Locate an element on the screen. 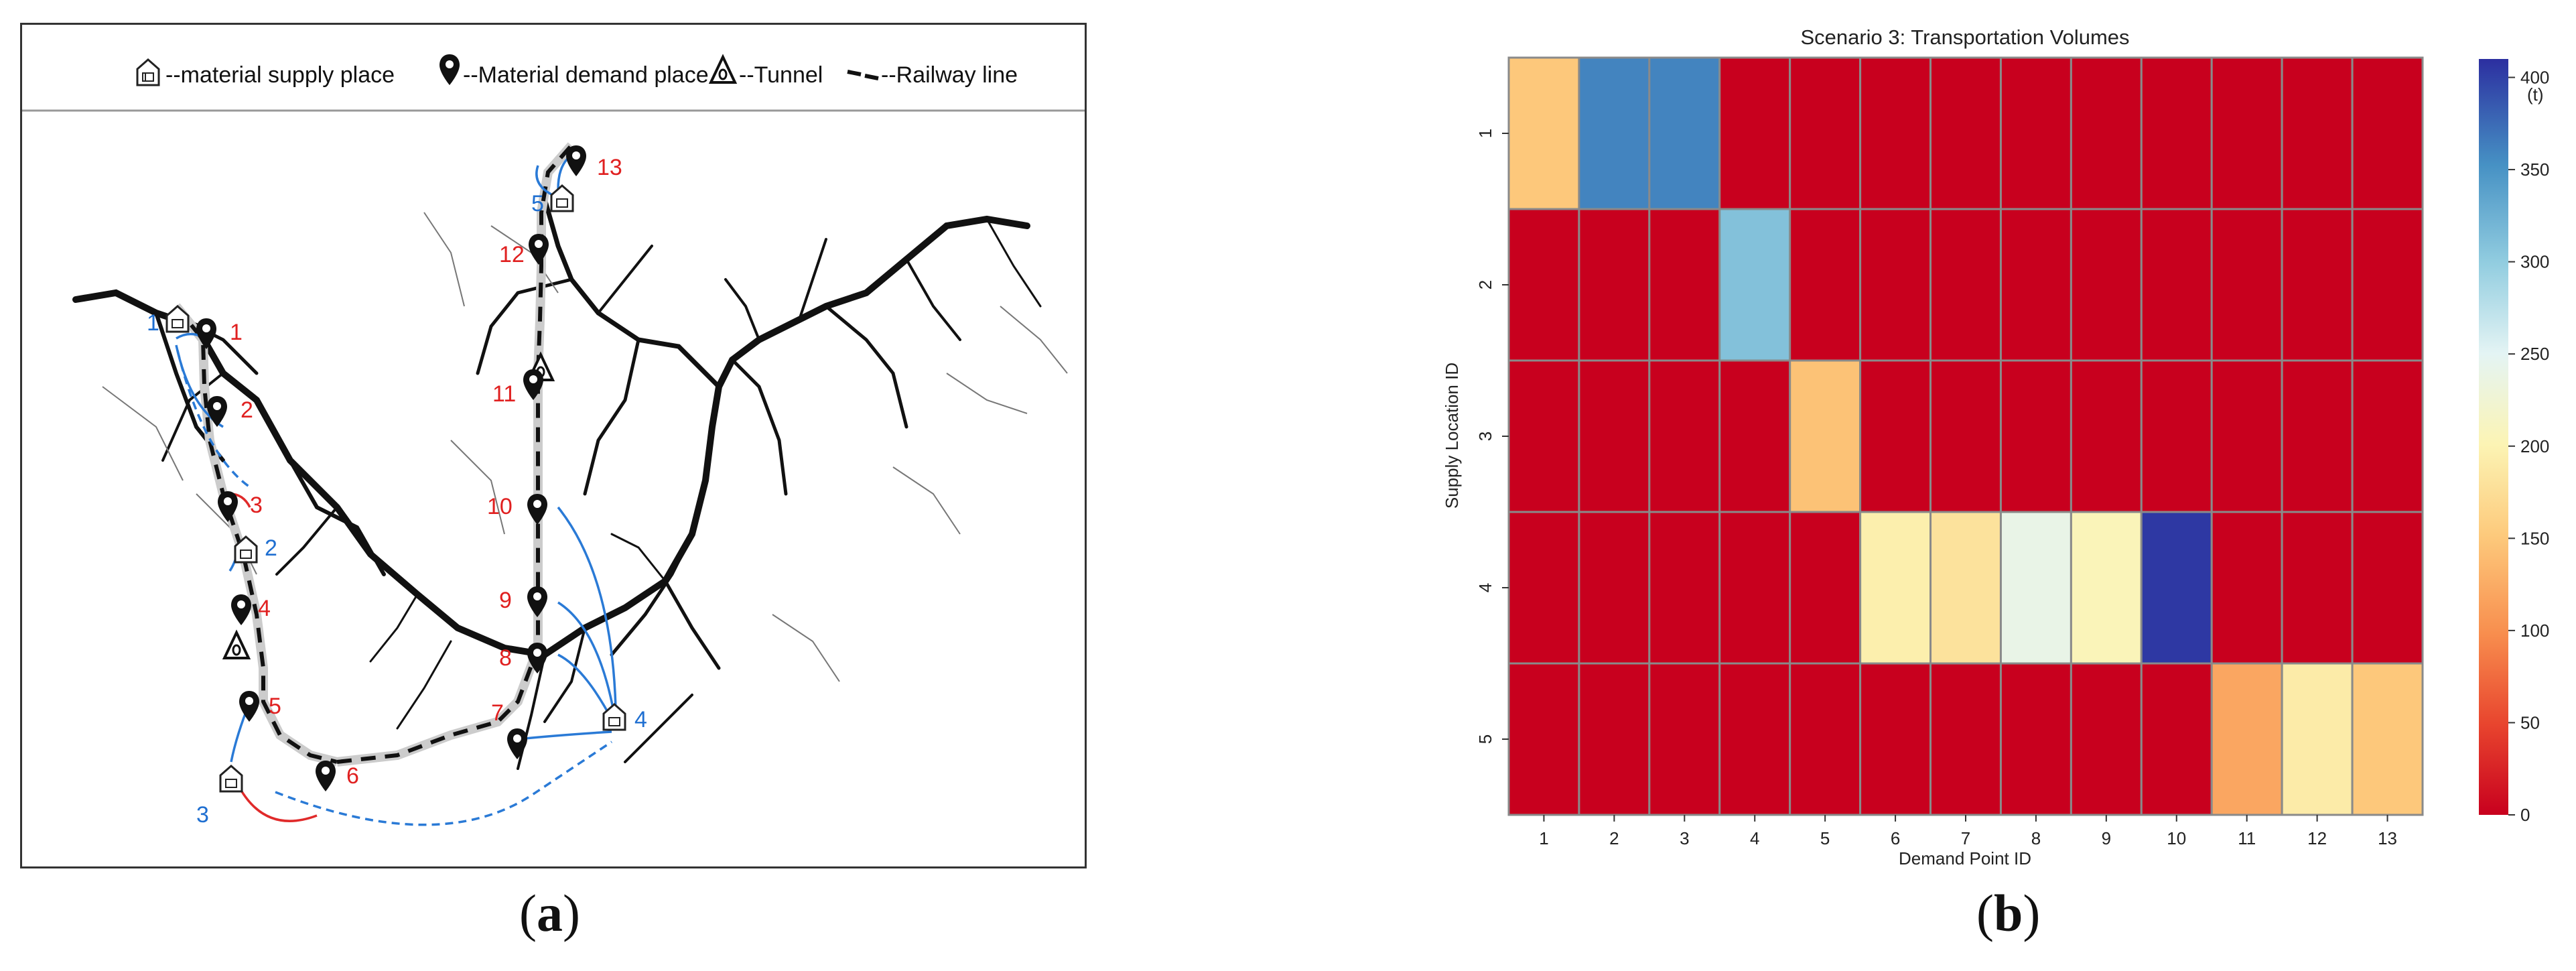 The width and height of the screenshot is (2576, 971). legend-railway-label: --Railway line is located at coordinates (949, 75).